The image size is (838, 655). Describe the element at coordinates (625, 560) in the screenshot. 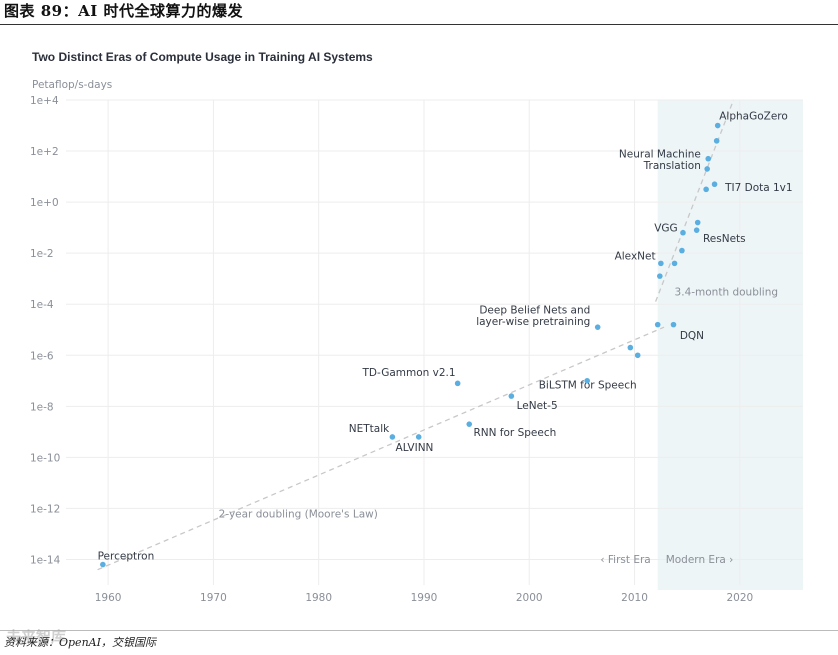

I see `first-era-label: ‹ First Era` at that location.